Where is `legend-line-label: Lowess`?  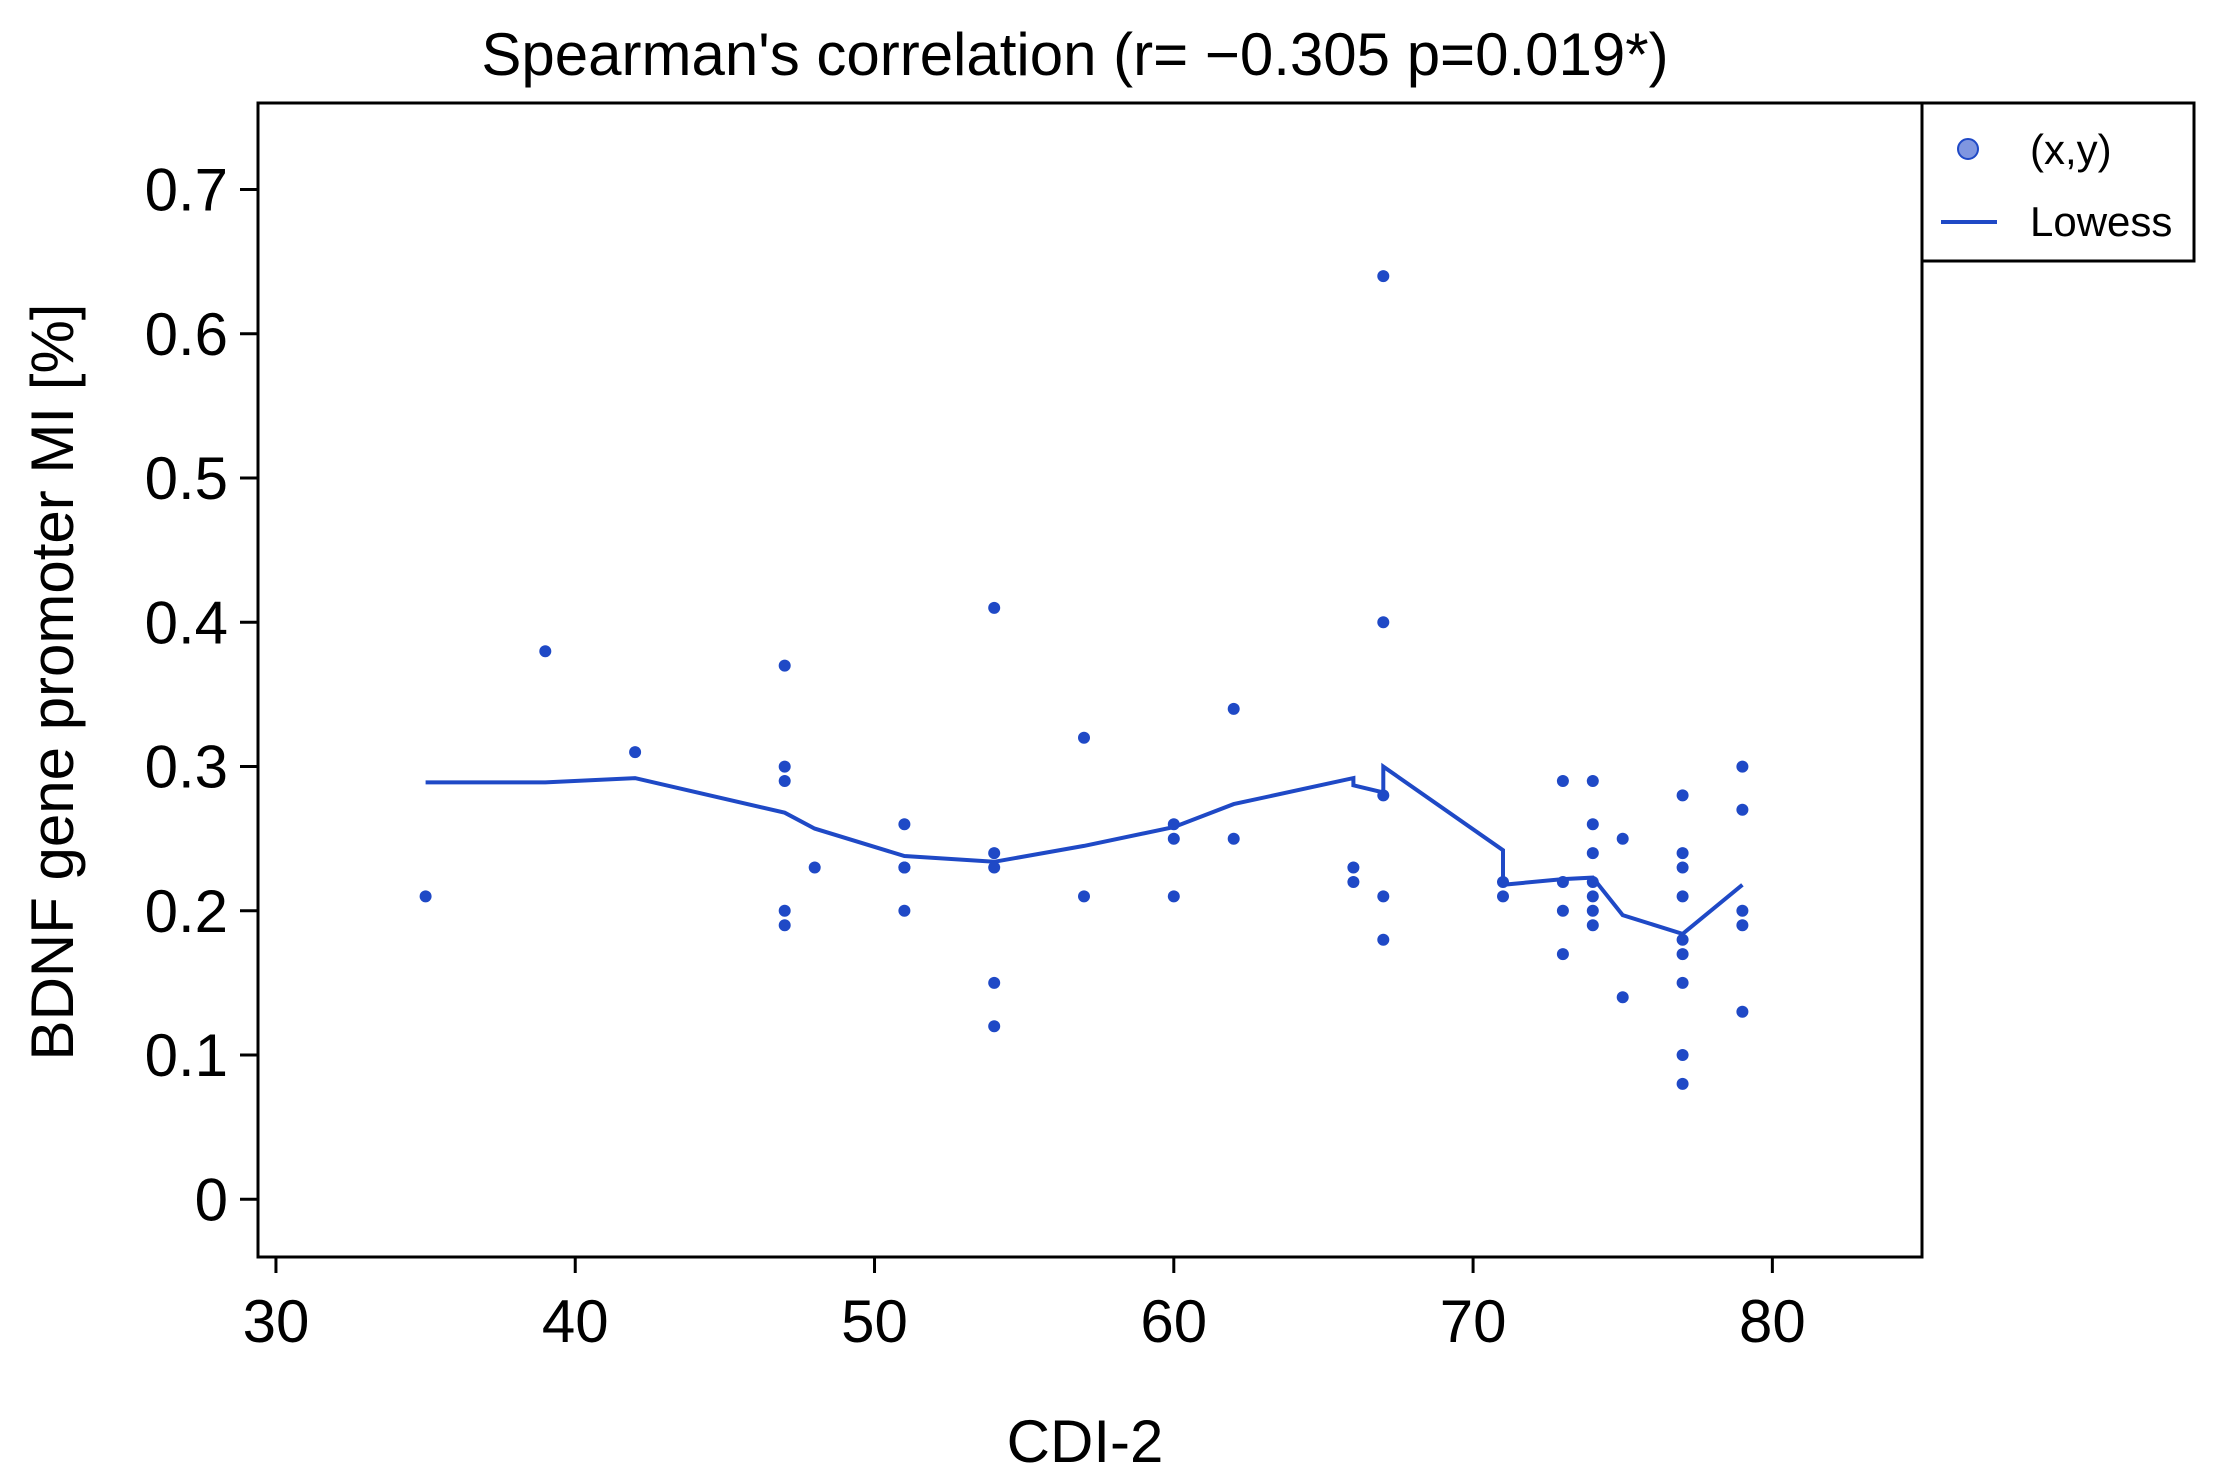
legend-line-label: Lowess is located at coordinates (2101, 221).